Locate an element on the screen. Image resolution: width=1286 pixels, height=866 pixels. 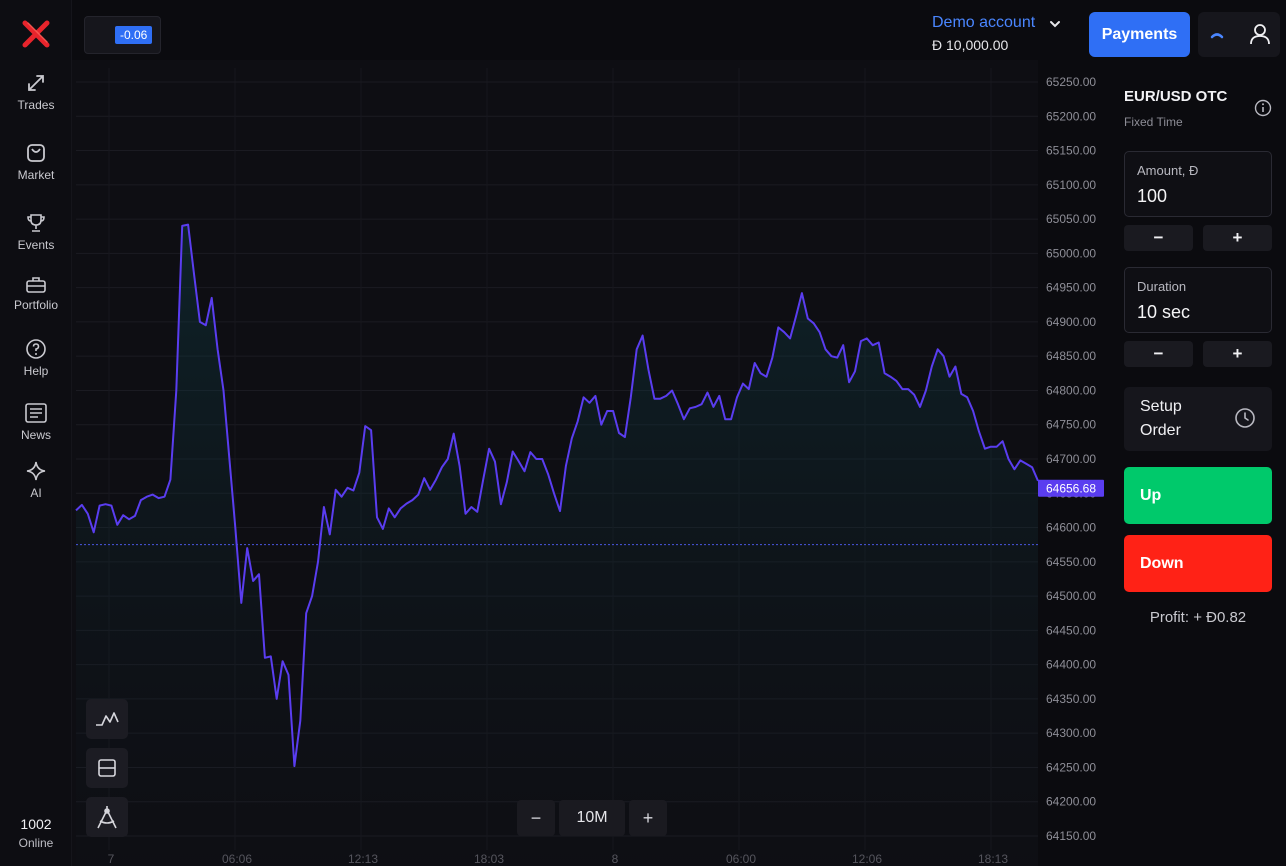
chart-type-button is located at coordinates (107, 719).